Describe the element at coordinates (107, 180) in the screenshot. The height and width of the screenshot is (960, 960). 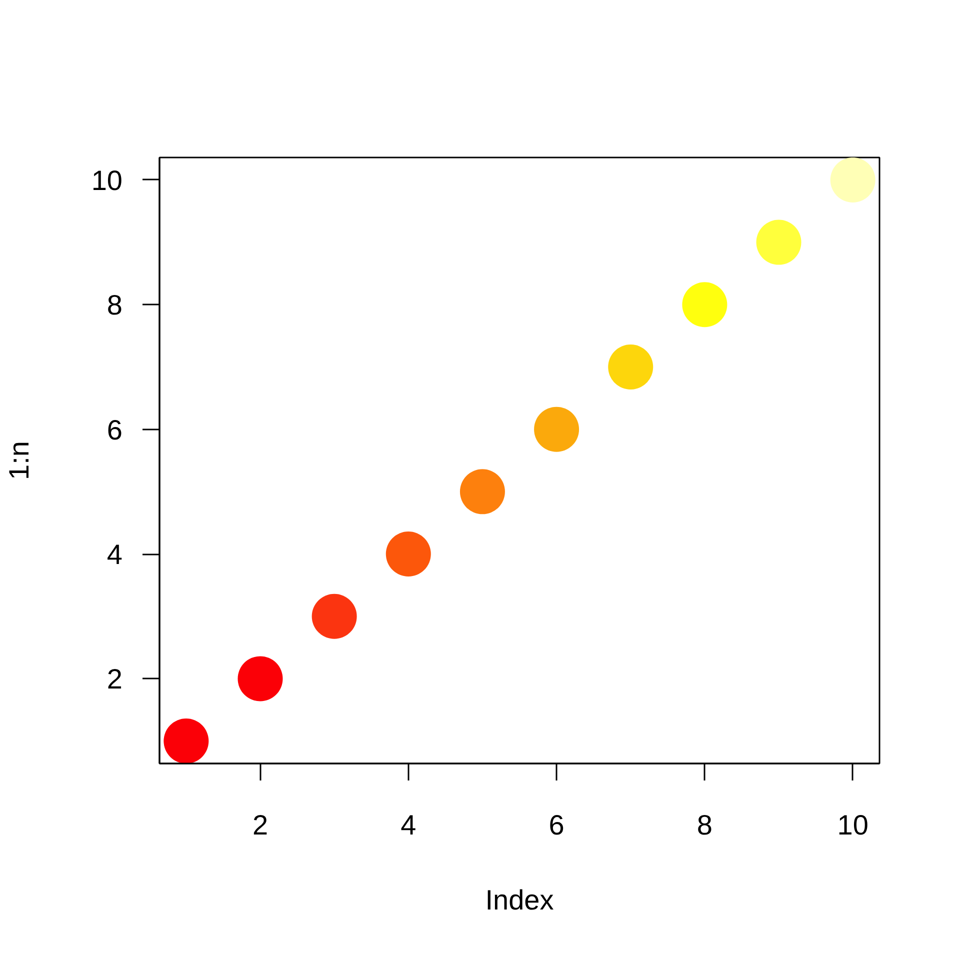
I see `y-tick-label: 10` at that location.